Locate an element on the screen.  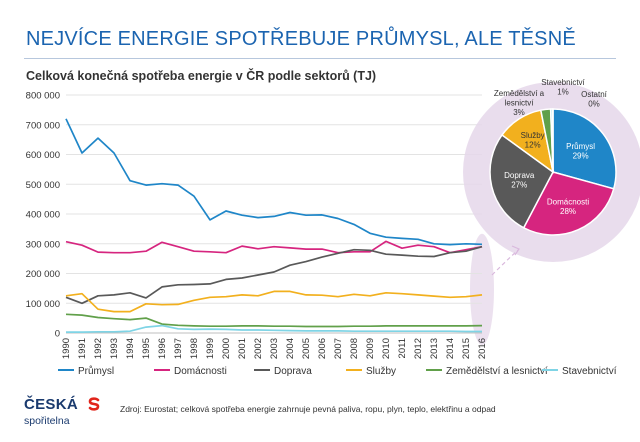
legend-label: Průmysl is located at coordinates (96, 371).